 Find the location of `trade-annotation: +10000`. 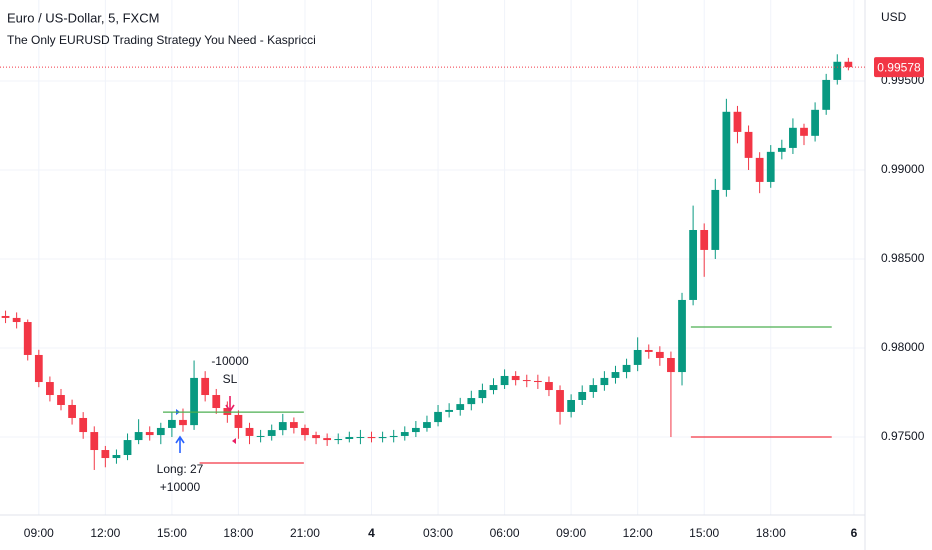

trade-annotation: +10000 is located at coordinates (180, 487).